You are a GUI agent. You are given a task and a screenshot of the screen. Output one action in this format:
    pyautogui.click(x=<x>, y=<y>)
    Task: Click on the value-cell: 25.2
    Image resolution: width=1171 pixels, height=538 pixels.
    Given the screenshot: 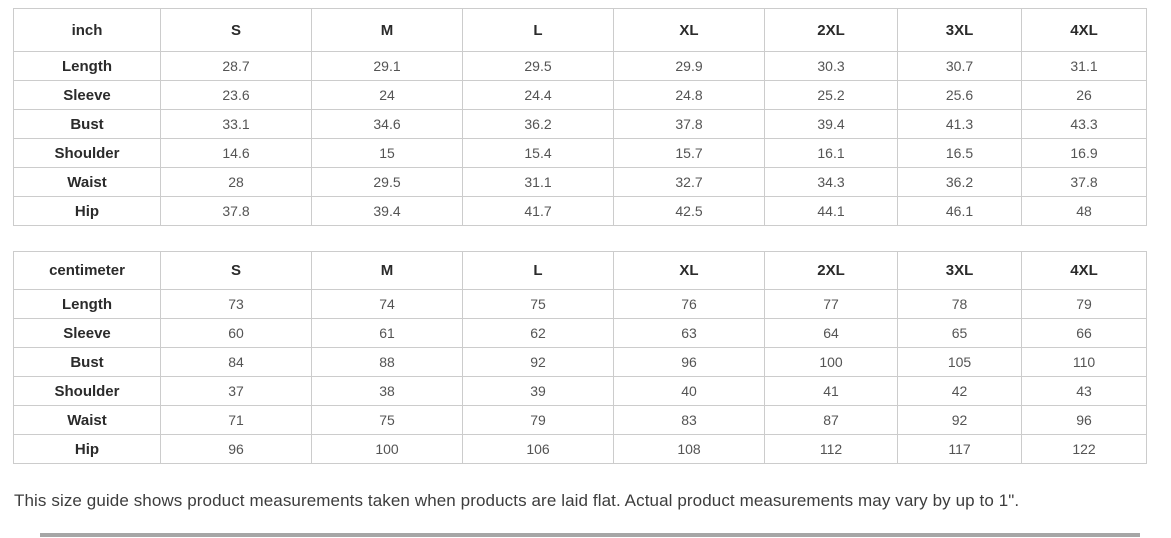 What is the action you would take?
    pyautogui.click(x=831, y=95)
    